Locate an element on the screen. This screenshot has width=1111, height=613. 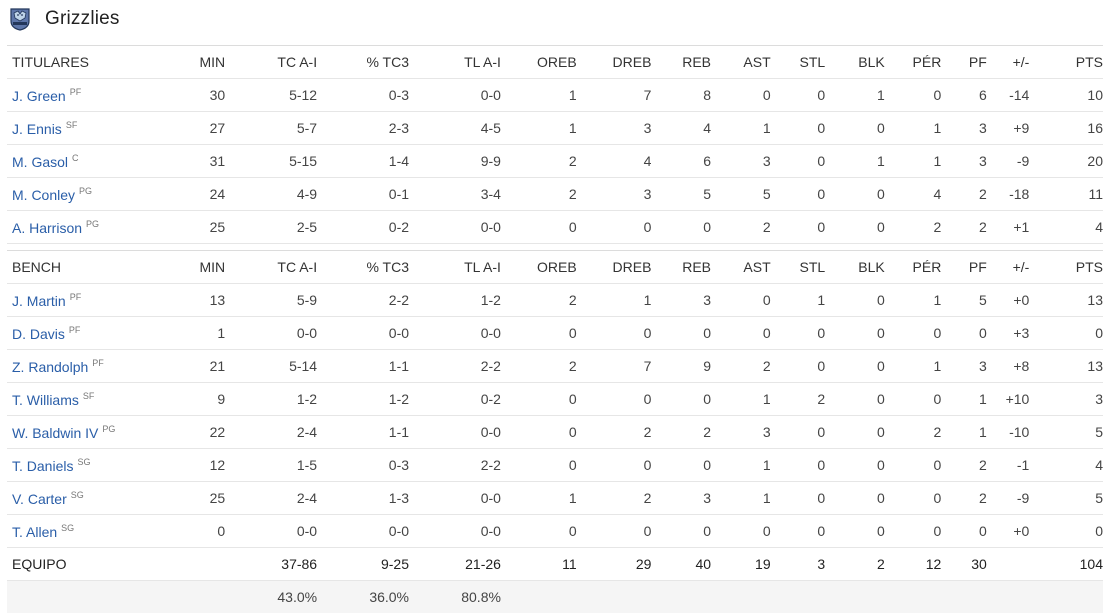
stat-cell: +8 is located at coordinates (1015, 366).